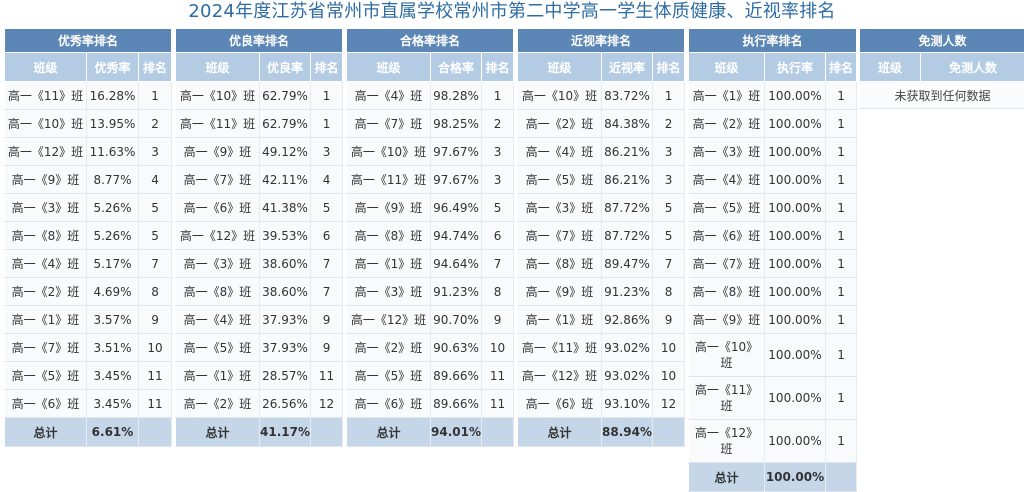 The image size is (1024, 492). What do you see at coordinates (971, 67) in the screenshot?
I see `column-header: 免测人数` at bounding box center [971, 67].